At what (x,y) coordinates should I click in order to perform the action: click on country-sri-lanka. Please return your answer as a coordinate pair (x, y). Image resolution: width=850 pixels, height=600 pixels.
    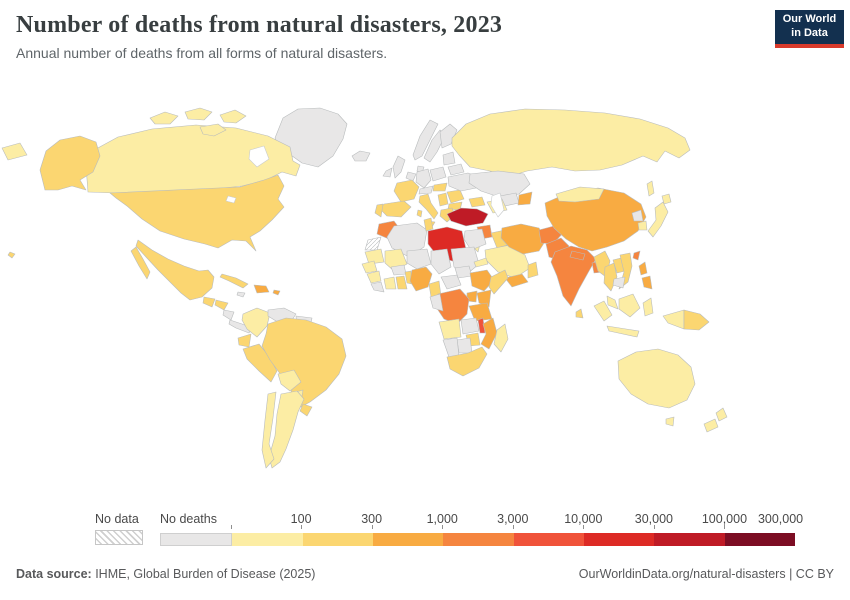
    Looking at the image, I should click on (579, 313).